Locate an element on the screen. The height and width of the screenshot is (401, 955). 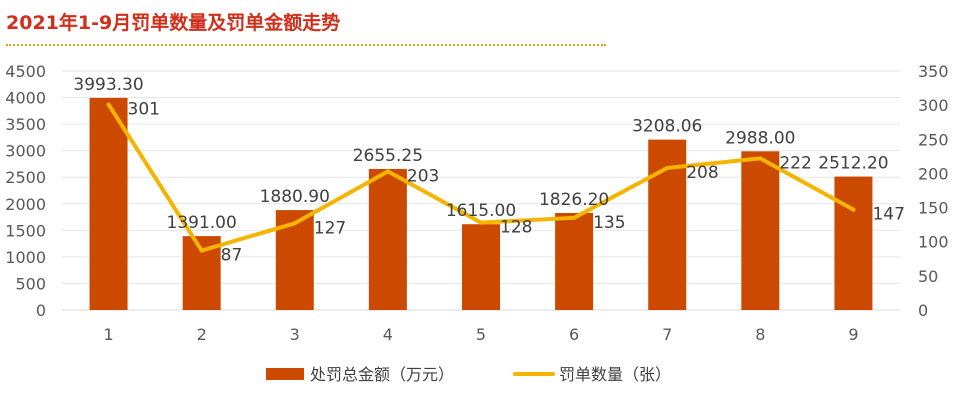
y-left-tick-label: 0 is located at coordinates (41, 310).